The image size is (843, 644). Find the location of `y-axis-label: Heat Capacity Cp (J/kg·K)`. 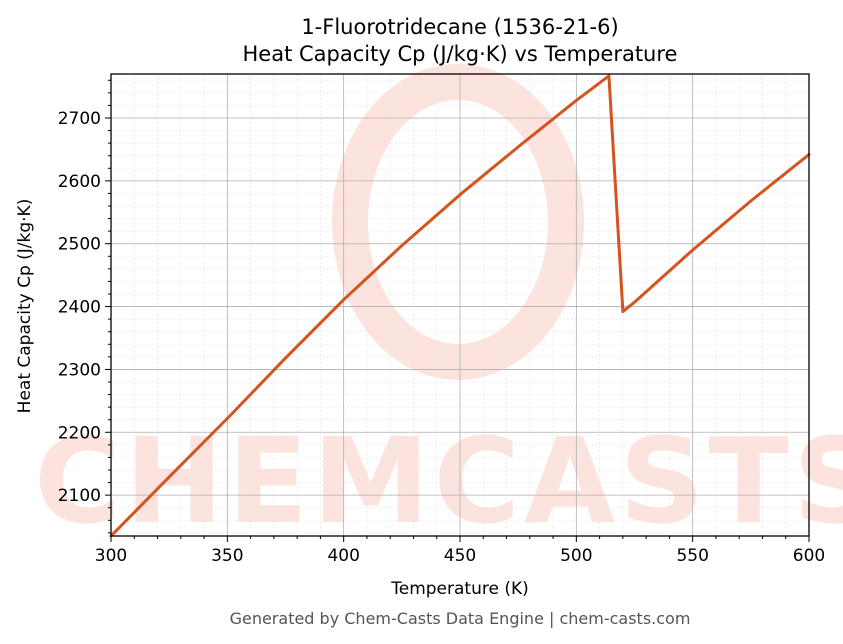

y-axis-label: Heat Capacity Cp (J/kg·K) is located at coordinates (25, 306).